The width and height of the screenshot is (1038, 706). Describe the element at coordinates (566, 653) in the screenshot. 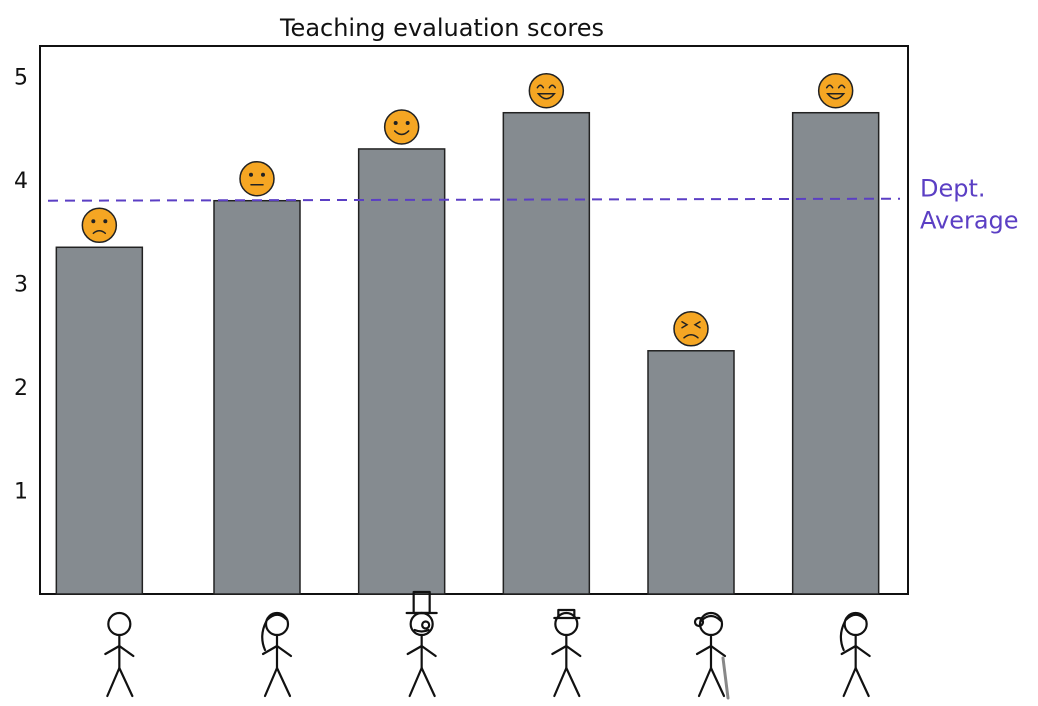

I see `stick-figure-flat-cap-icon` at that location.